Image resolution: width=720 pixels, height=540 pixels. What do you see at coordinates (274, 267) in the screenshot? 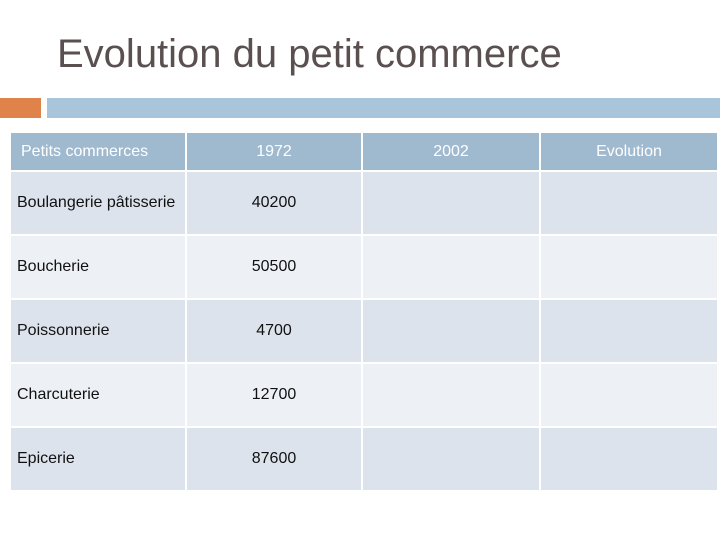
I see `cell-1972: 50500` at bounding box center [274, 267].